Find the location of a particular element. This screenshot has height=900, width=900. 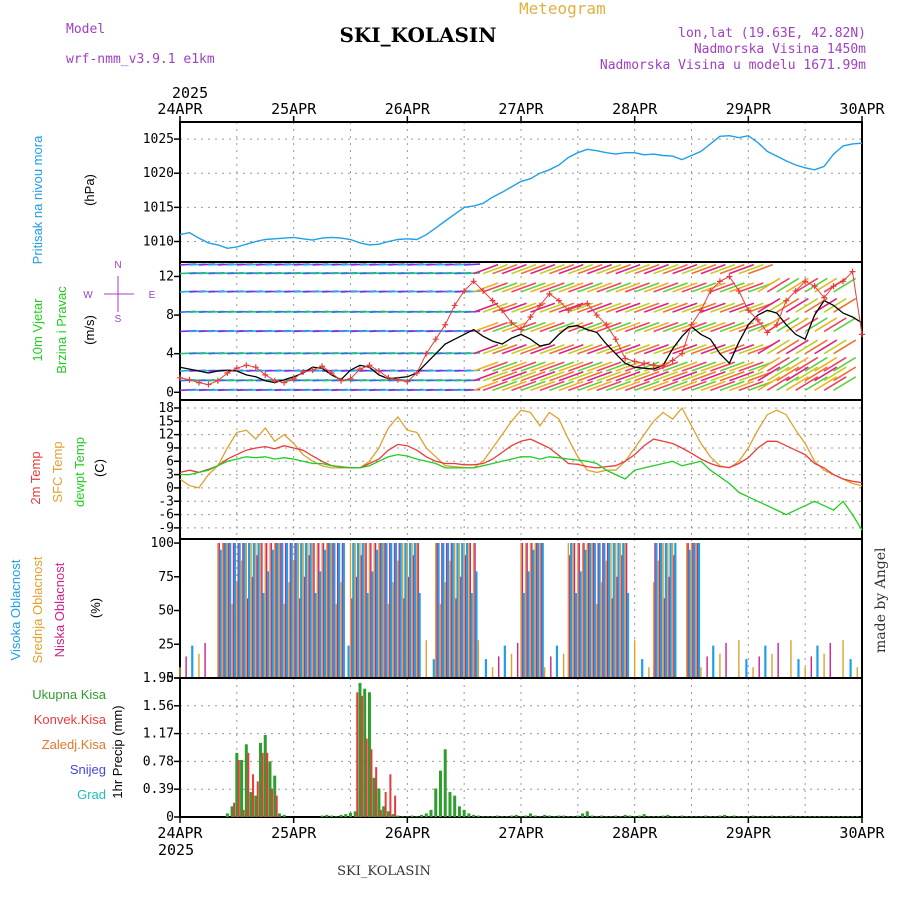

temp-2m-label: 2m Temp is located at coordinates (35, 477).